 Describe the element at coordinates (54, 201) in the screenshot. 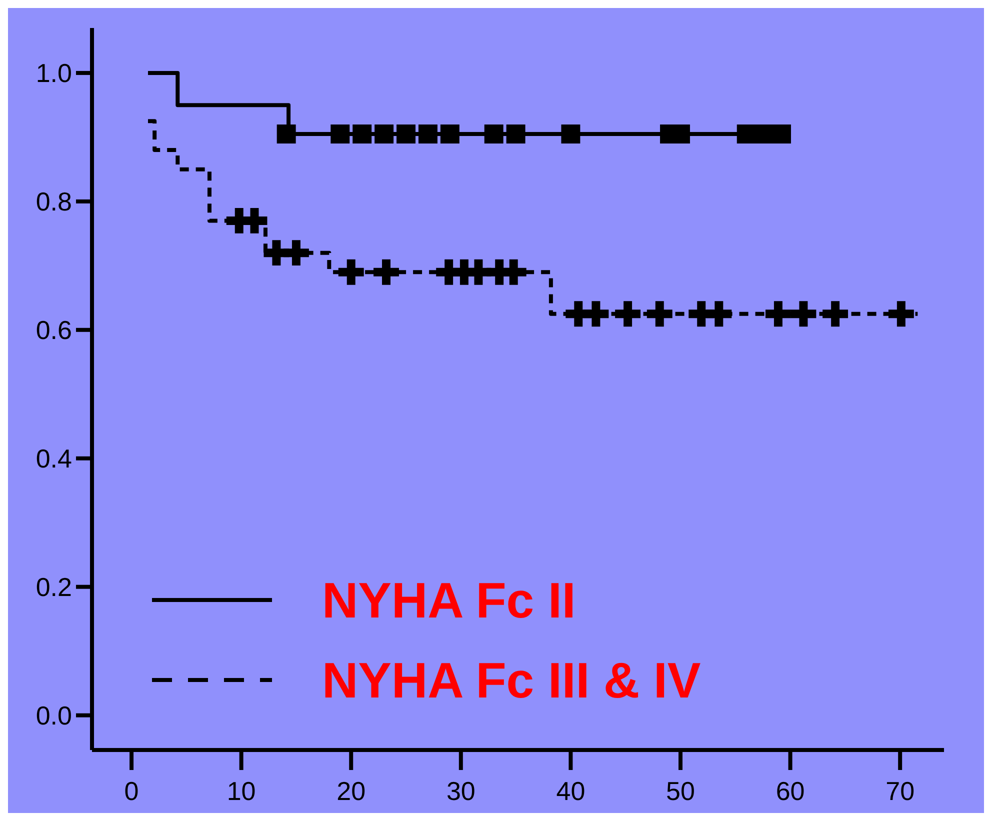

I see `y-tick-label: 0.8` at that location.